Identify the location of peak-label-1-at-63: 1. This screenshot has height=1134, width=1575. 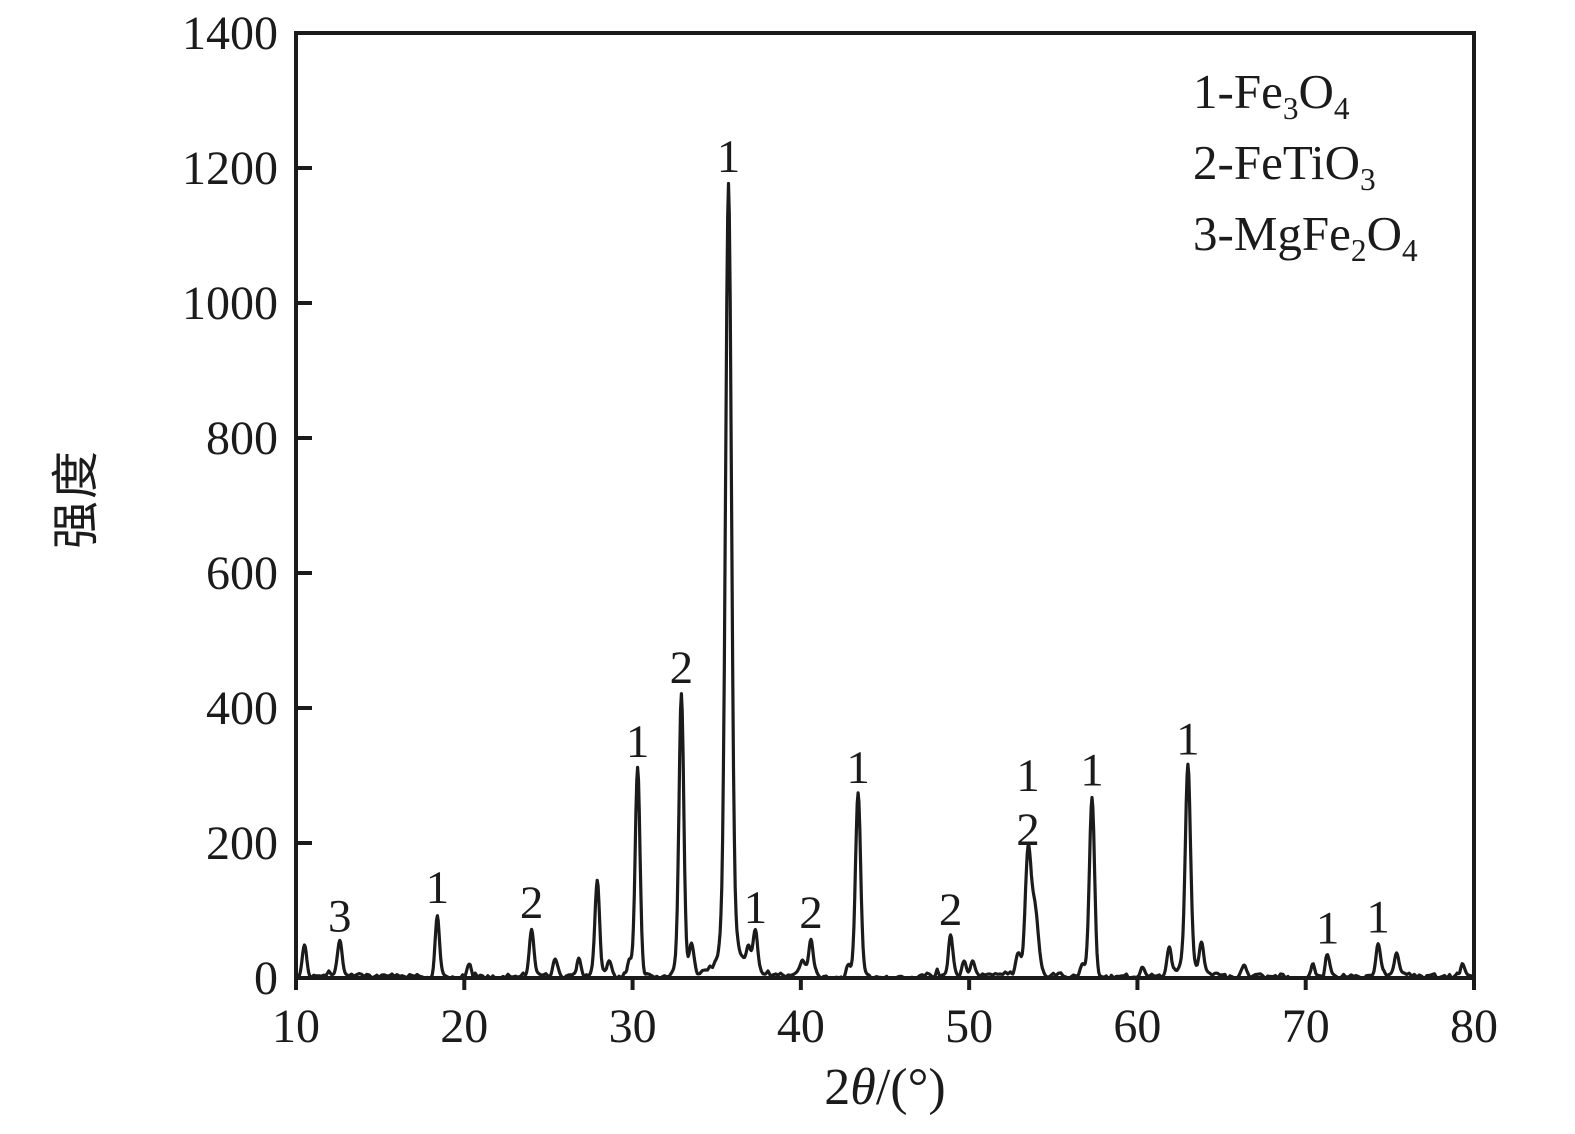
(1188, 739).